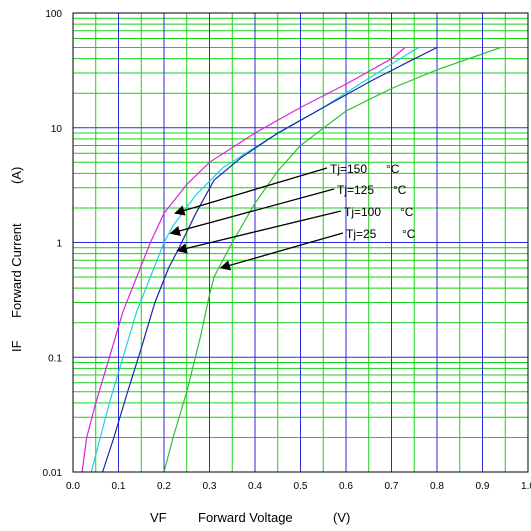 This screenshot has height=531, width=531. Describe the element at coordinates (362, 212) in the screenshot. I see `annotation-label: Tj=100` at that location.